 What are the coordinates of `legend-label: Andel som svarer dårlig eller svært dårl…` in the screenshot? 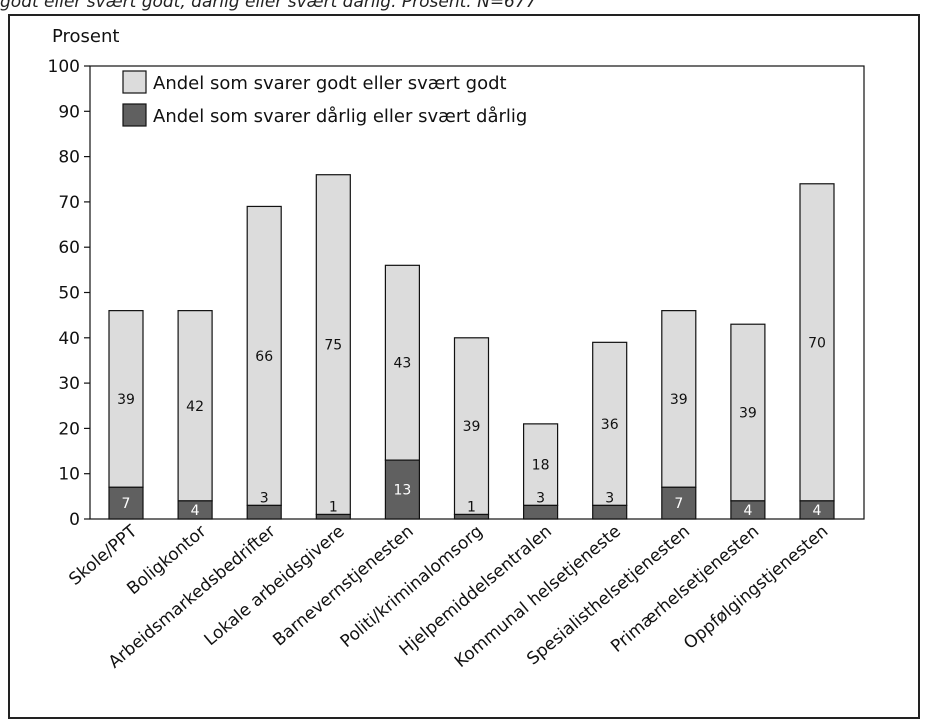 It's located at (340, 116).